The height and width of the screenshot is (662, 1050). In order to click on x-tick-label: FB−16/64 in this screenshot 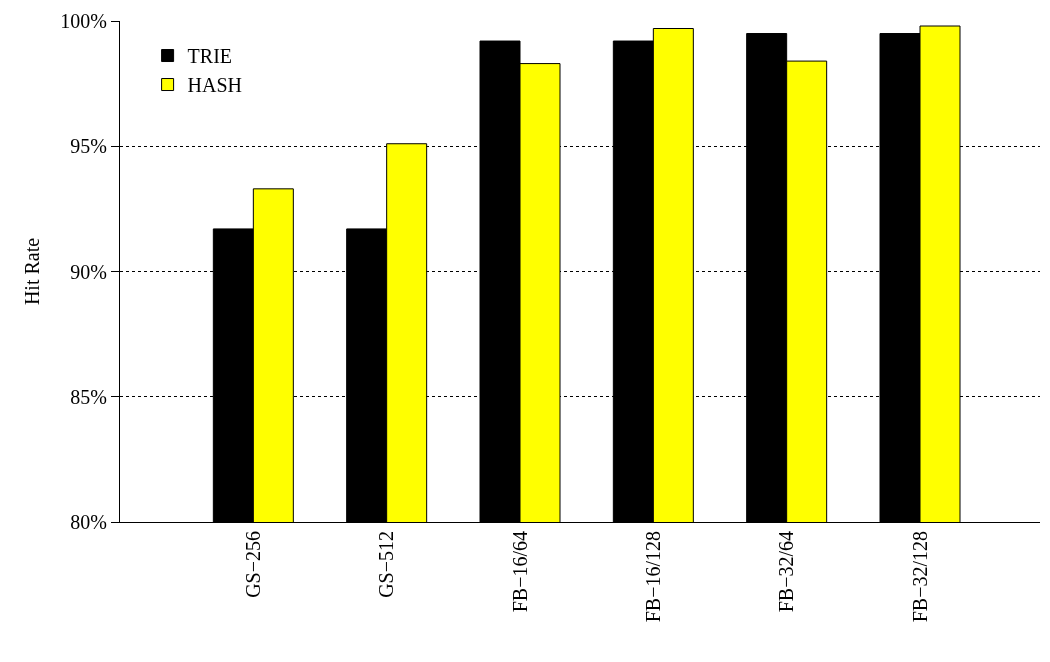, I will do `click(519, 572)`.